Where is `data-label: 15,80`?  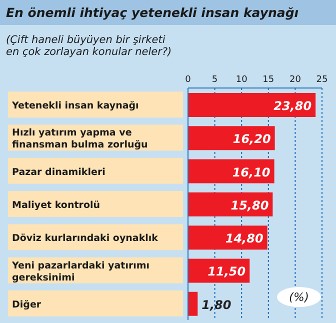
data-label: 15,80 is located at coordinates (249, 205).